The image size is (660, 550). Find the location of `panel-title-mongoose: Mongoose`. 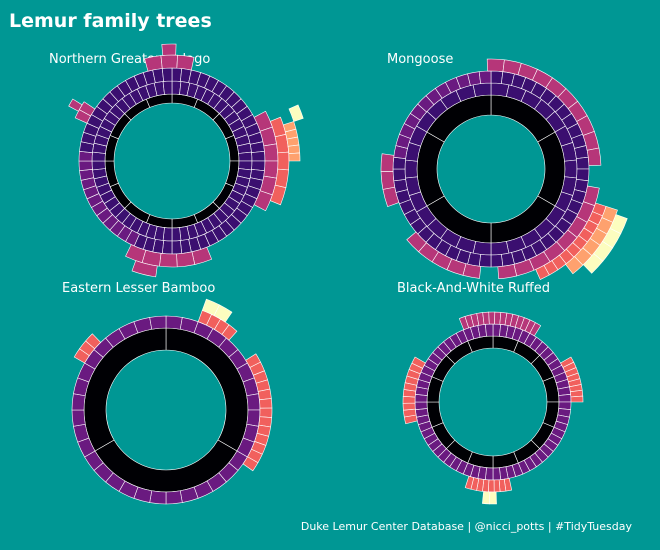

panel-title-mongoose: Mongoose is located at coordinates (420, 59).